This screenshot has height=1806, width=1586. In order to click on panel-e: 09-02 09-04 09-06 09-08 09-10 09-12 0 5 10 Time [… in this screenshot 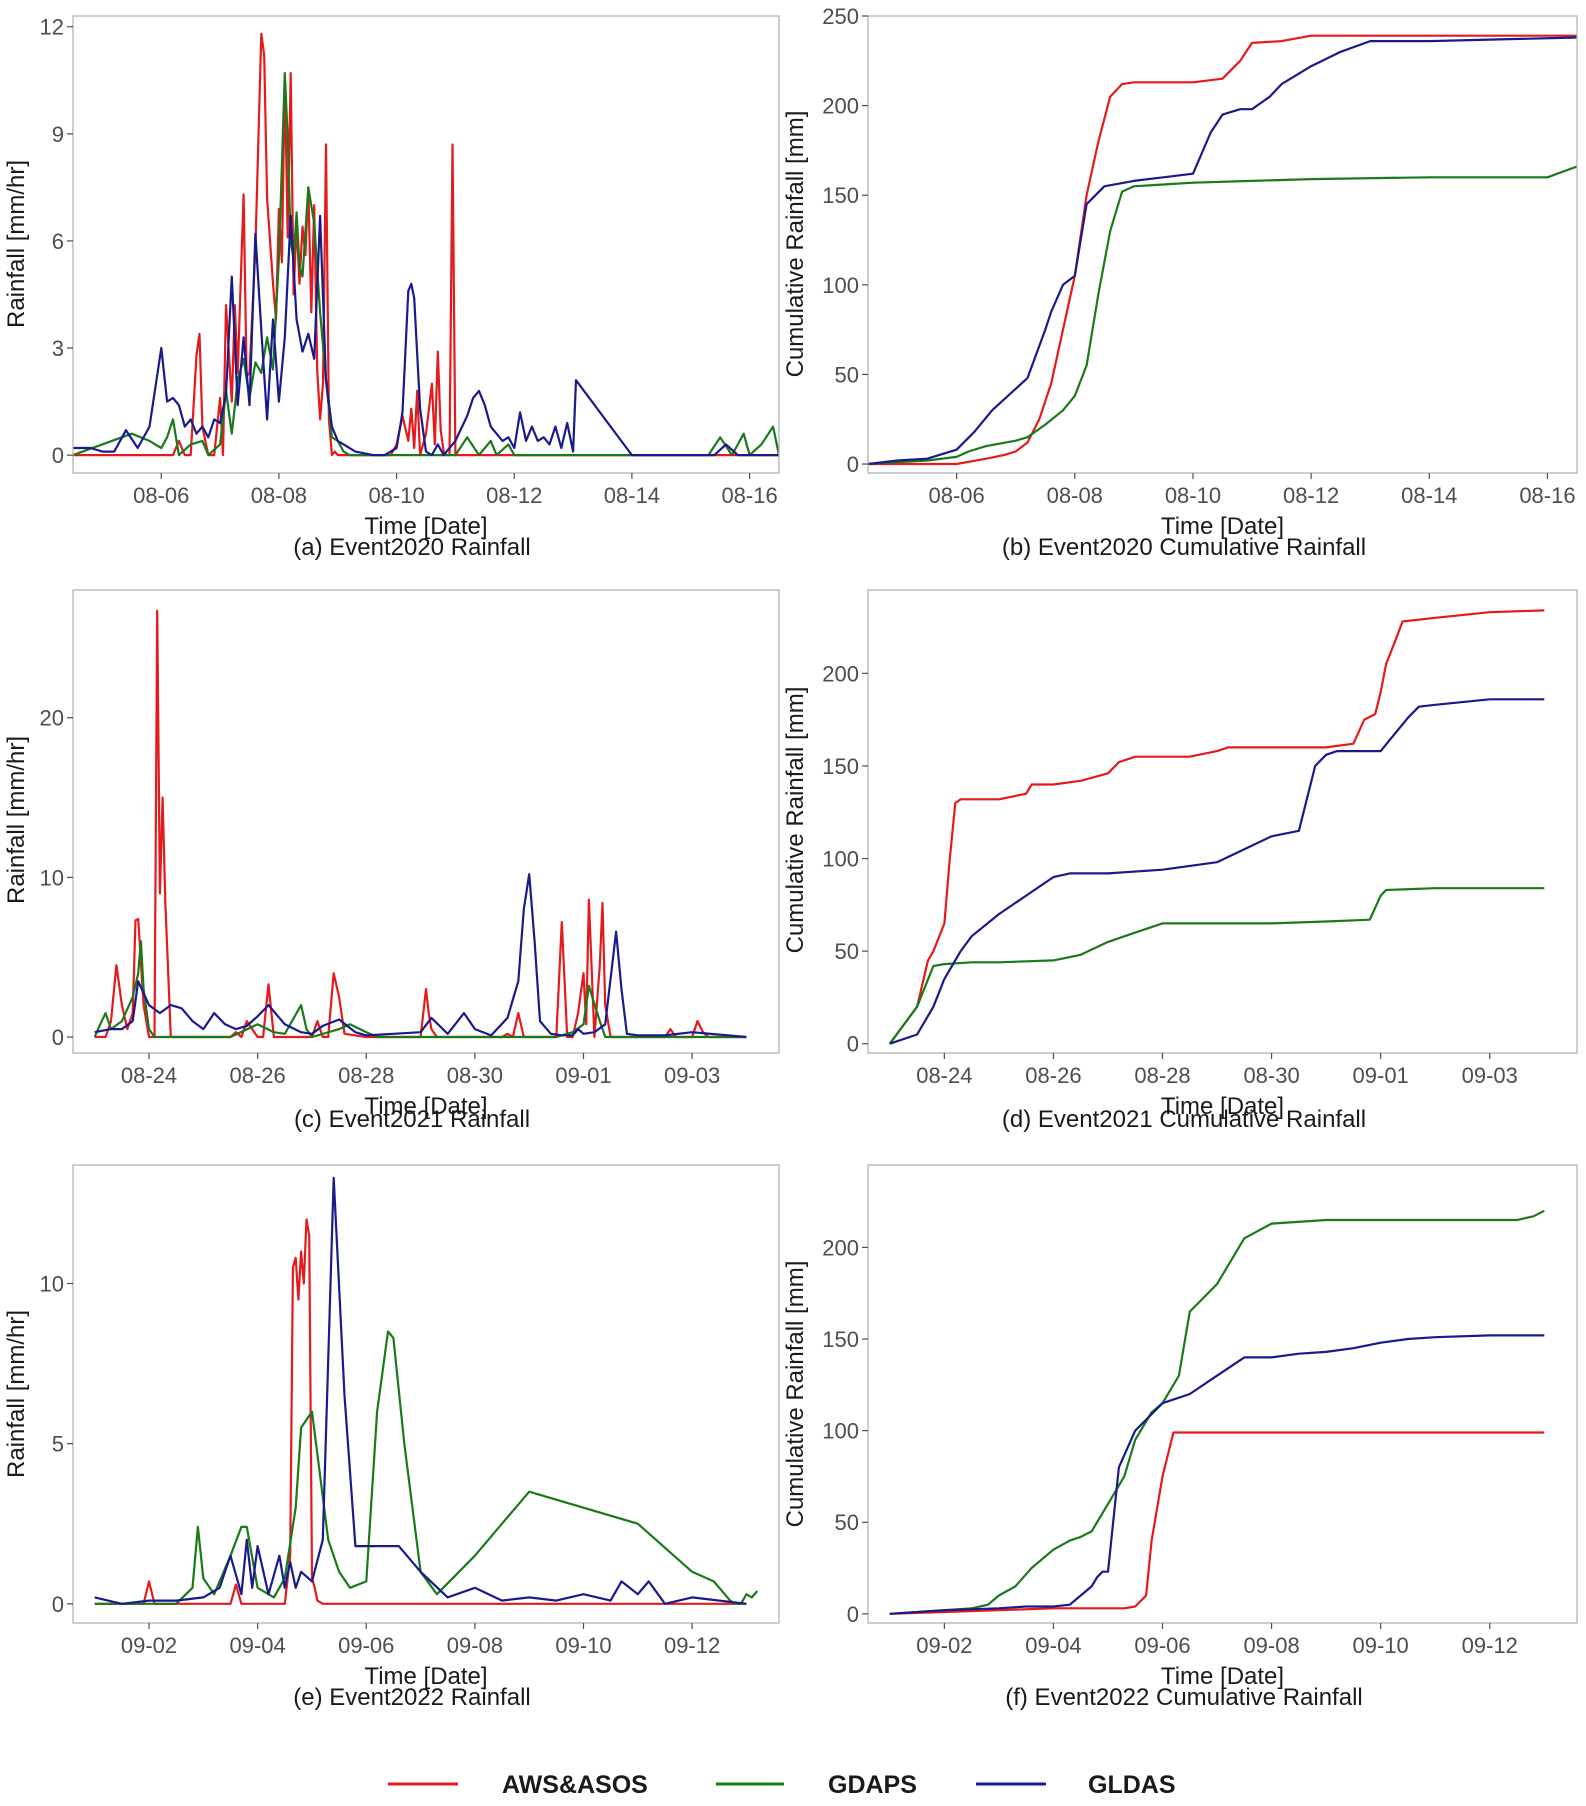, I will do `click(391, 1437)`.